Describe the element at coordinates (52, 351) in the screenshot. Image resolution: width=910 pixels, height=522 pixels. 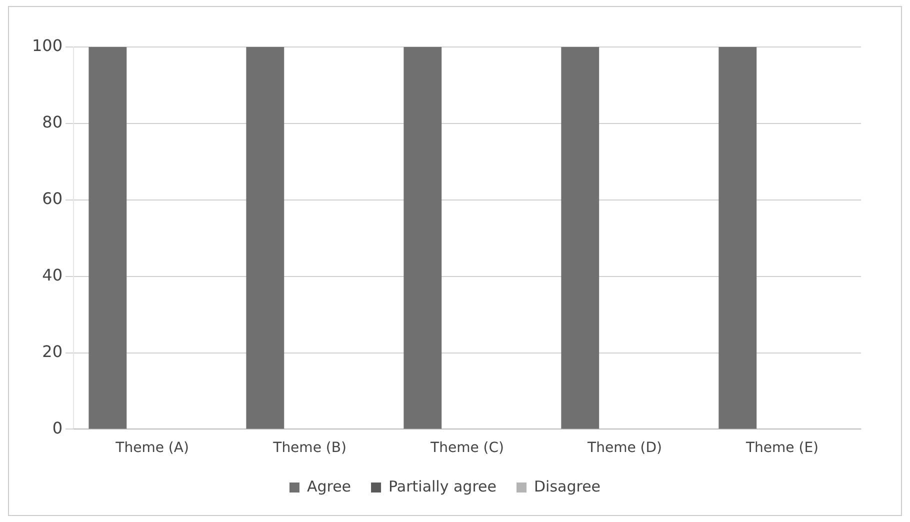
I see `y-tick-label: 20` at that location.